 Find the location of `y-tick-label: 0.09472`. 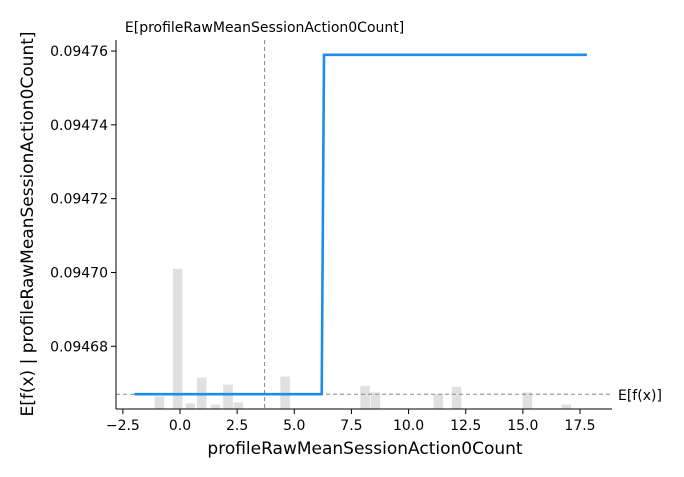

y-tick-label: 0.09472 is located at coordinates (79, 200).